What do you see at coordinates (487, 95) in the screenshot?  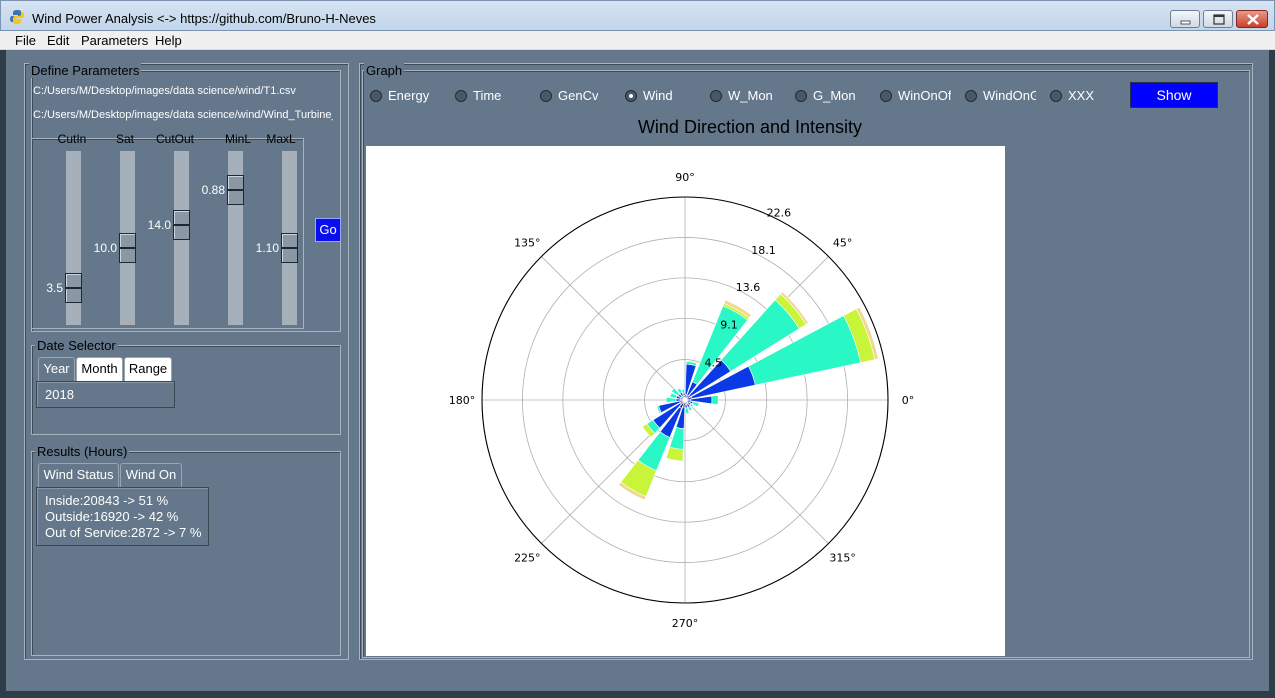 I see `radio-label: Time` at bounding box center [487, 95].